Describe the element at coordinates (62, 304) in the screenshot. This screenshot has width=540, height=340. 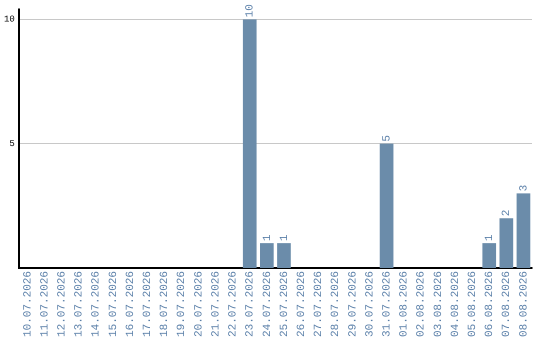
I see `x-tick-label: 12.07.2026` at that location.